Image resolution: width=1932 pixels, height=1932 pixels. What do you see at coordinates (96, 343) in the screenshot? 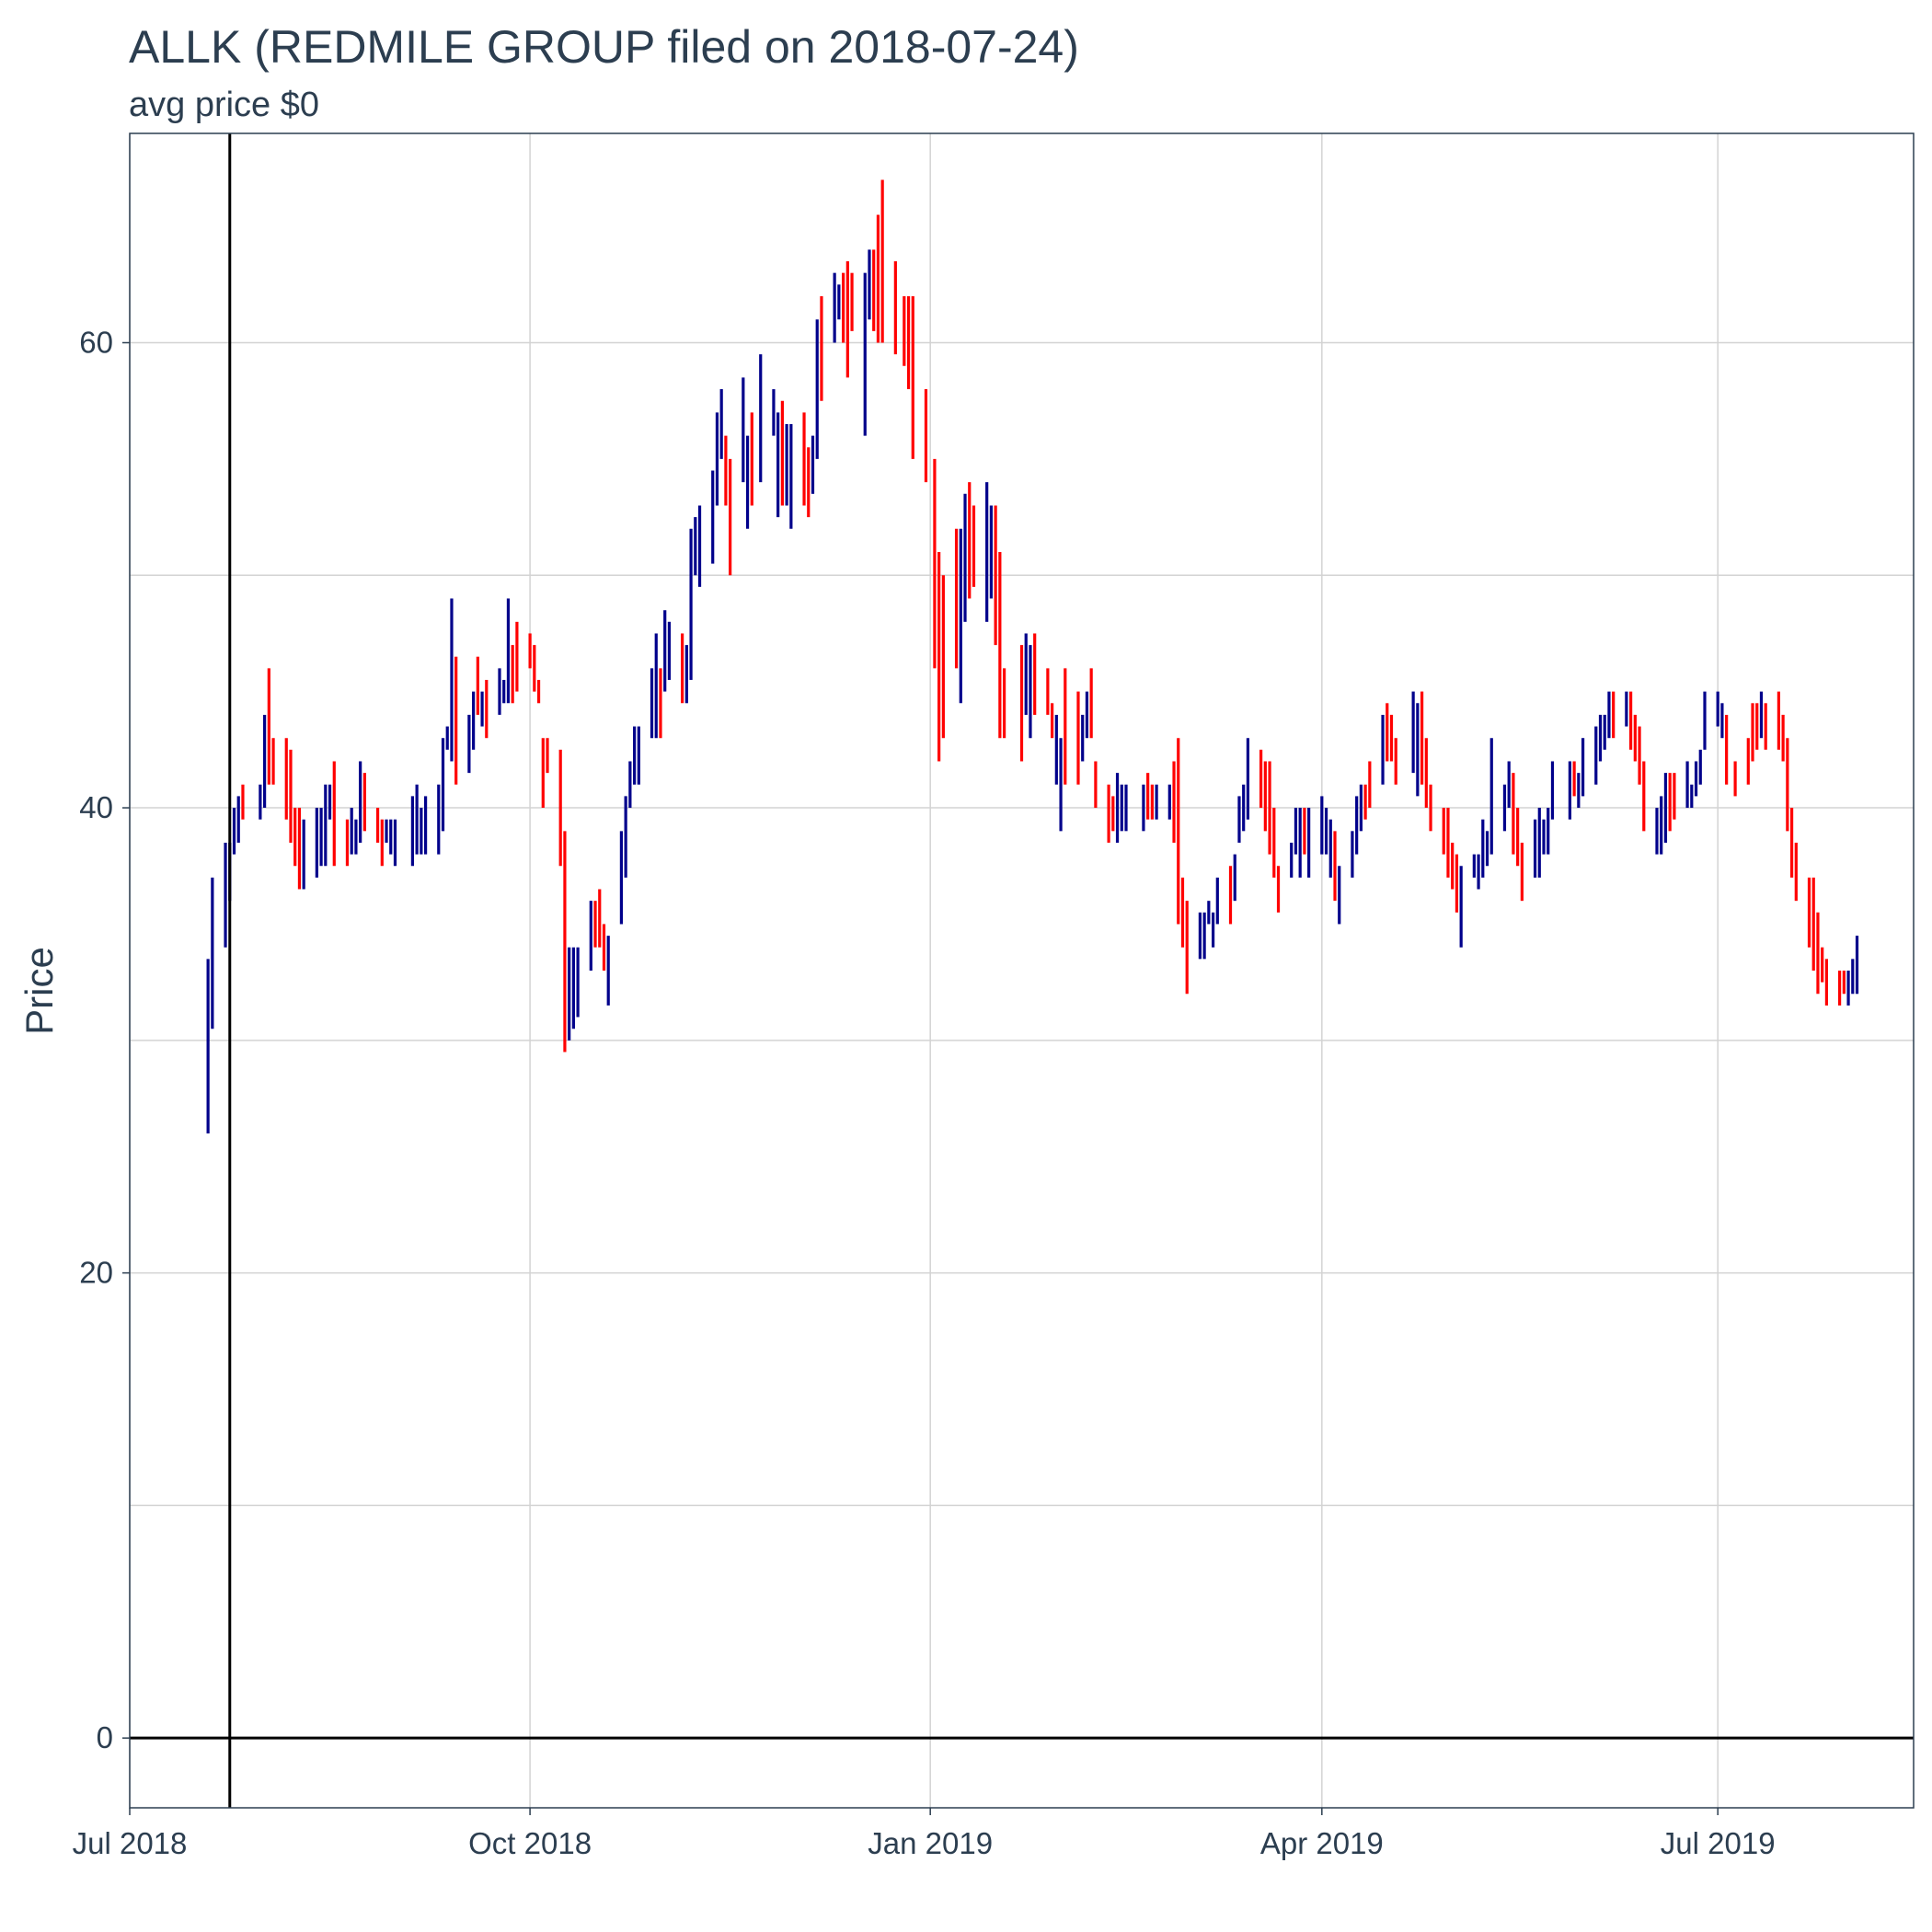
I see `y-tick-label: 60` at bounding box center [96, 343].